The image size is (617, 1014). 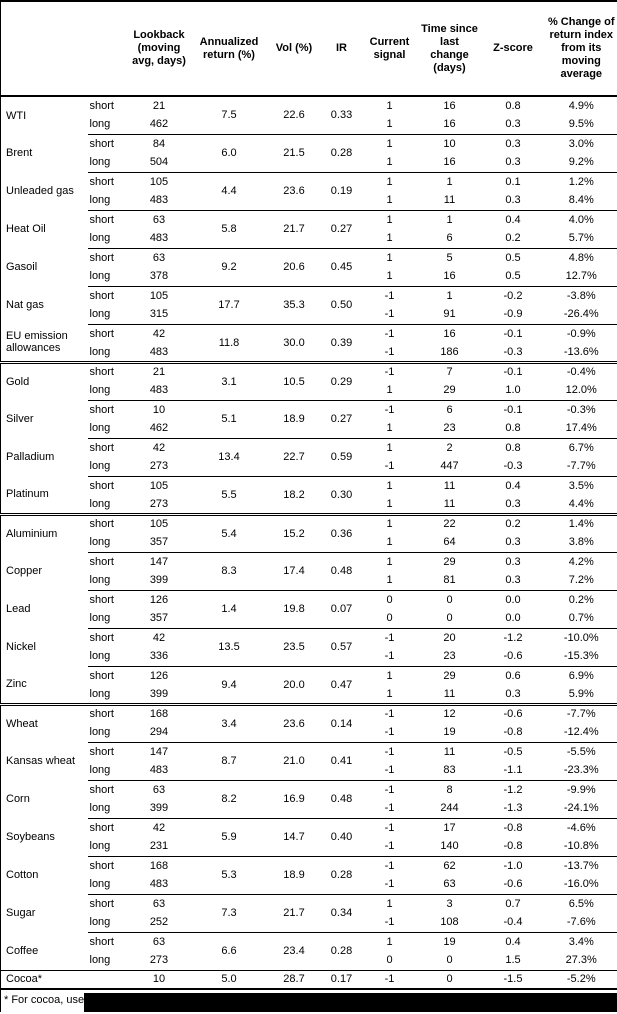 What do you see at coordinates (309, 304) in the screenshot?
I see `table-row: Nat gas short 105 17.7 35.3 0.50 -1 1 -0.2 -3.8%` at bounding box center [309, 304].